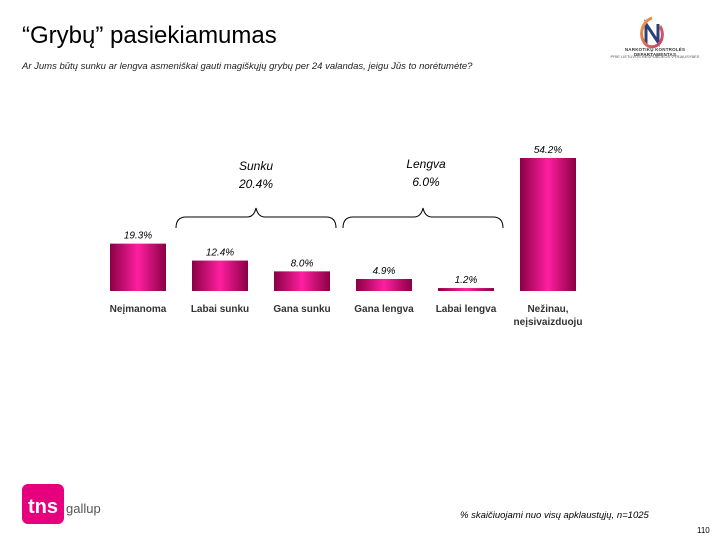 Image resolution: width=720 pixels, height=540 pixels. I want to click on data-label-2: 12.4%, so click(220, 253).